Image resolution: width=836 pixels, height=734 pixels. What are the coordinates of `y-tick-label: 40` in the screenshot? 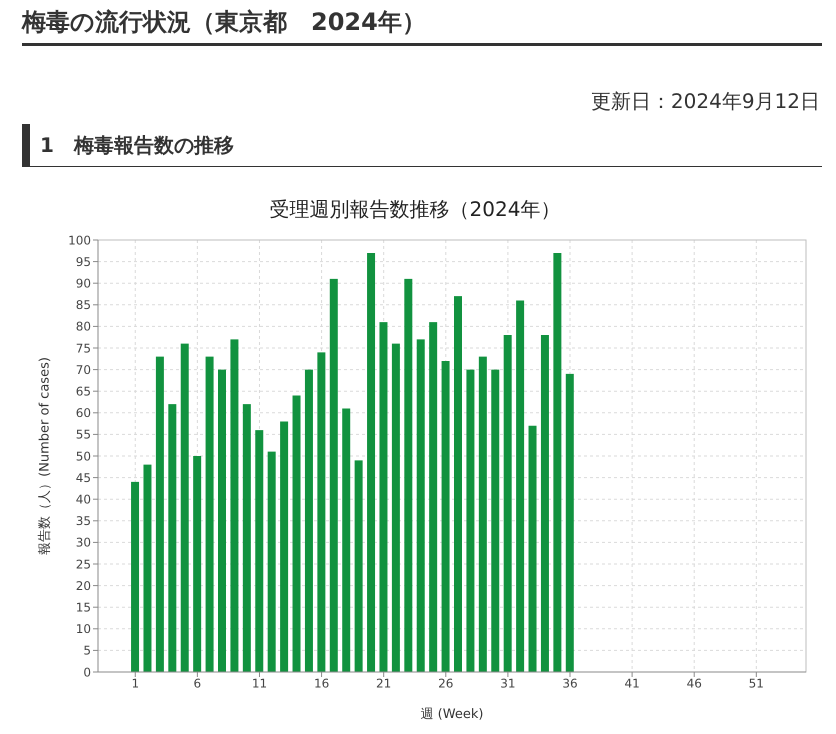 It's located at (83, 499).